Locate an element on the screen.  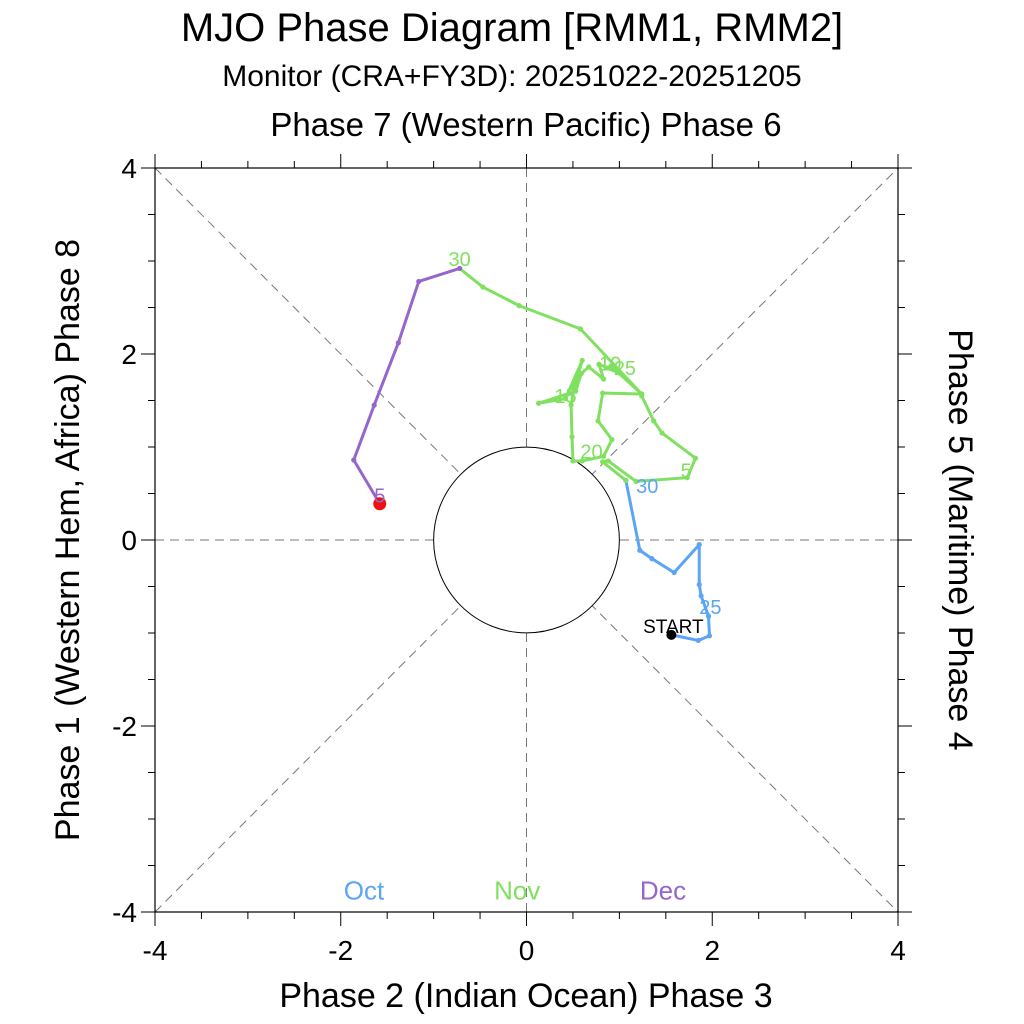
y-tick-label: -4 is located at coordinates (124, 912).